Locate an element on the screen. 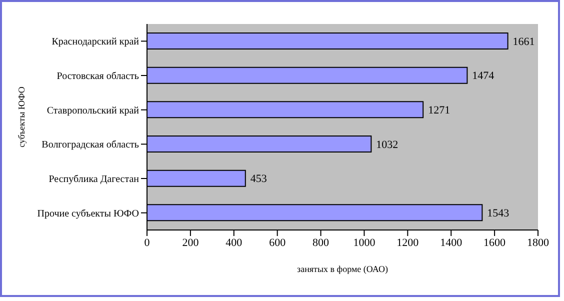 Image resolution: width=564 pixels, height=301 pixels. y-tick-label: Ставропольский край is located at coordinates (93, 110).